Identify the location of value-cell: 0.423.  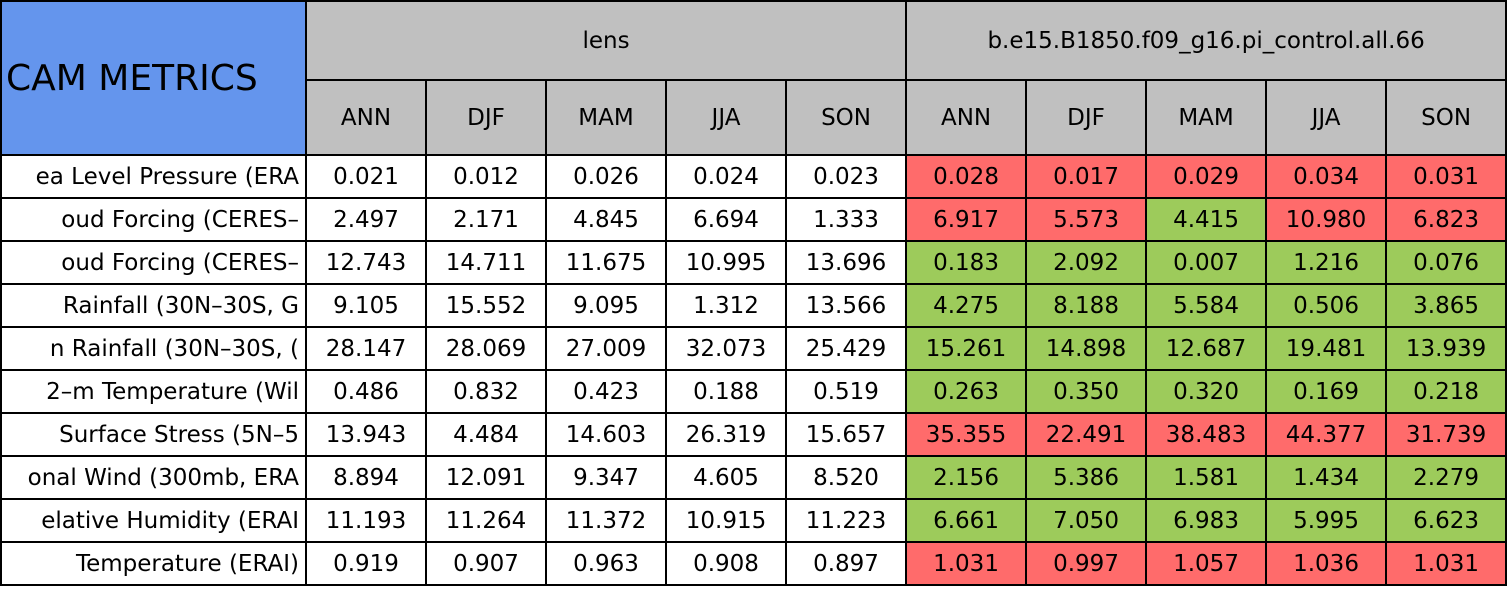
(606, 391).